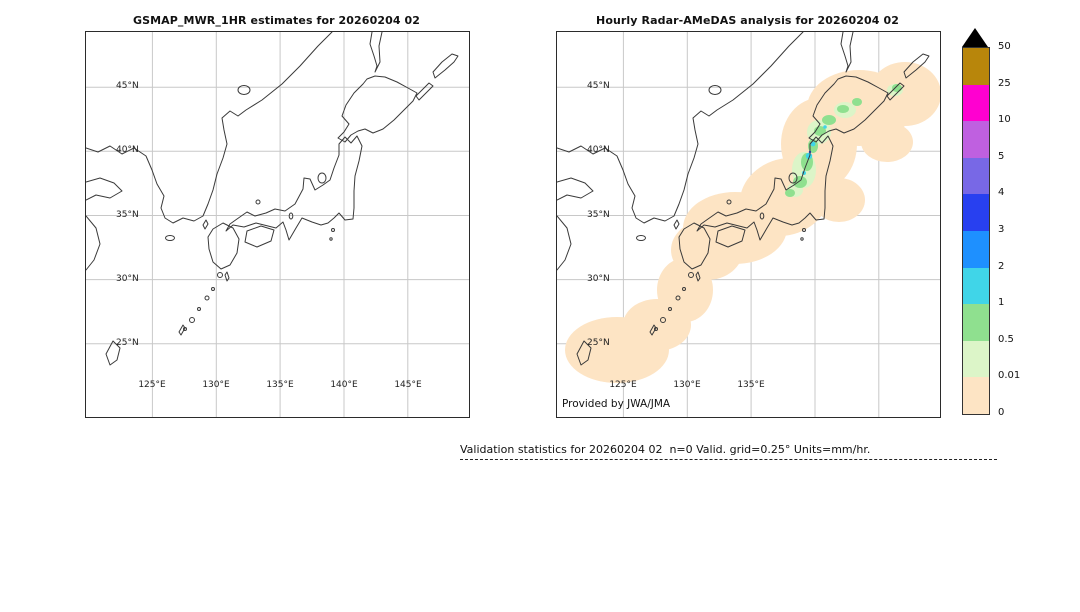  I want to click on colorbar-tick-label: 4, so click(1001, 193).